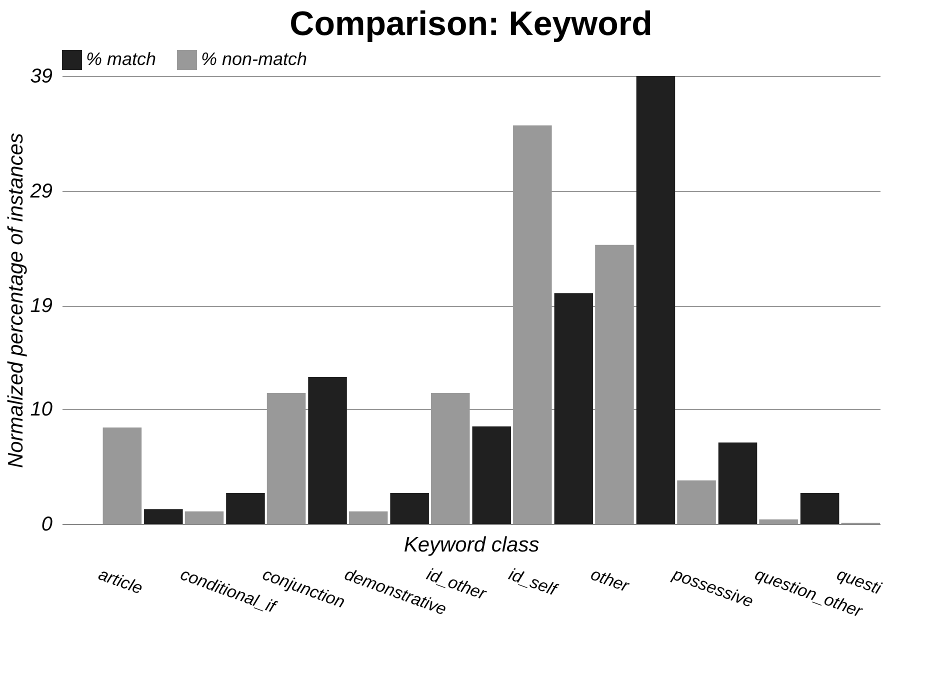  Describe the element at coordinates (40, 191) in the screenshot. I see `y-tick-label: 29` at that location.